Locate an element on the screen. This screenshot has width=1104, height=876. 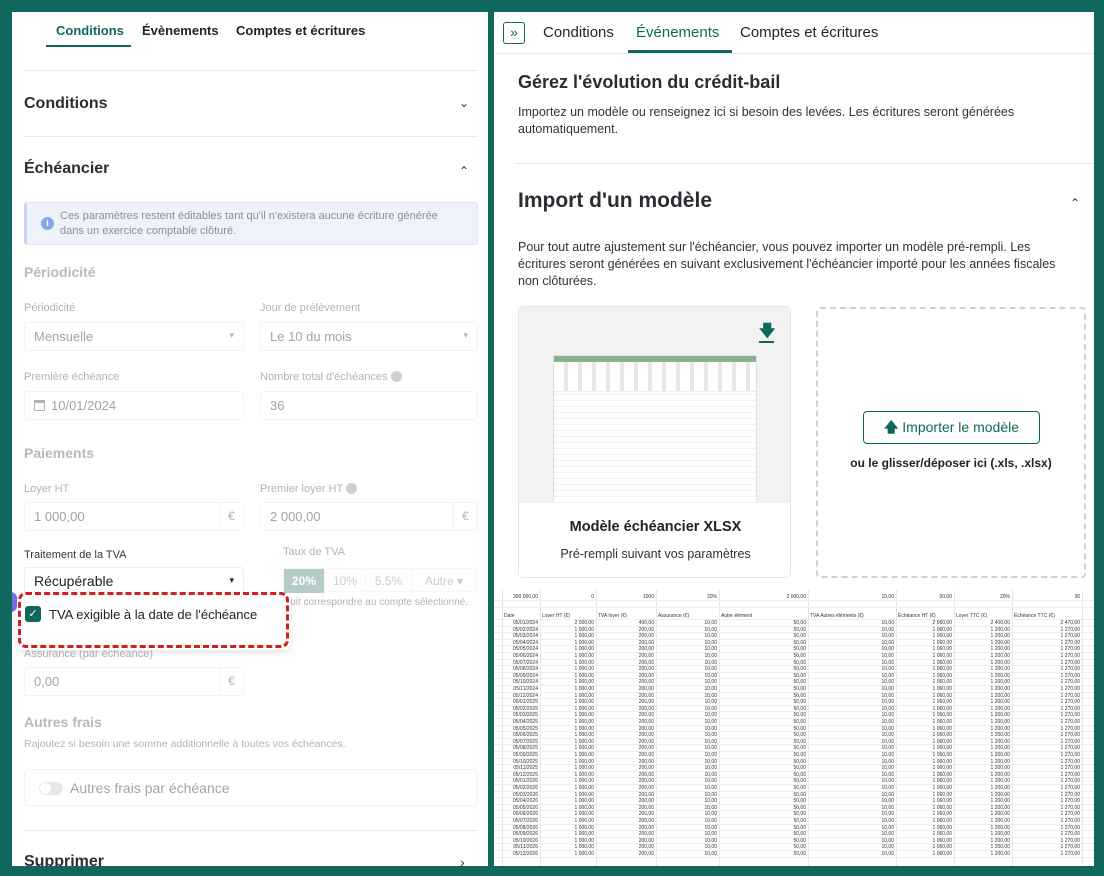
sheet-cell: 2 000,00 is located at coordinates (584, 623).